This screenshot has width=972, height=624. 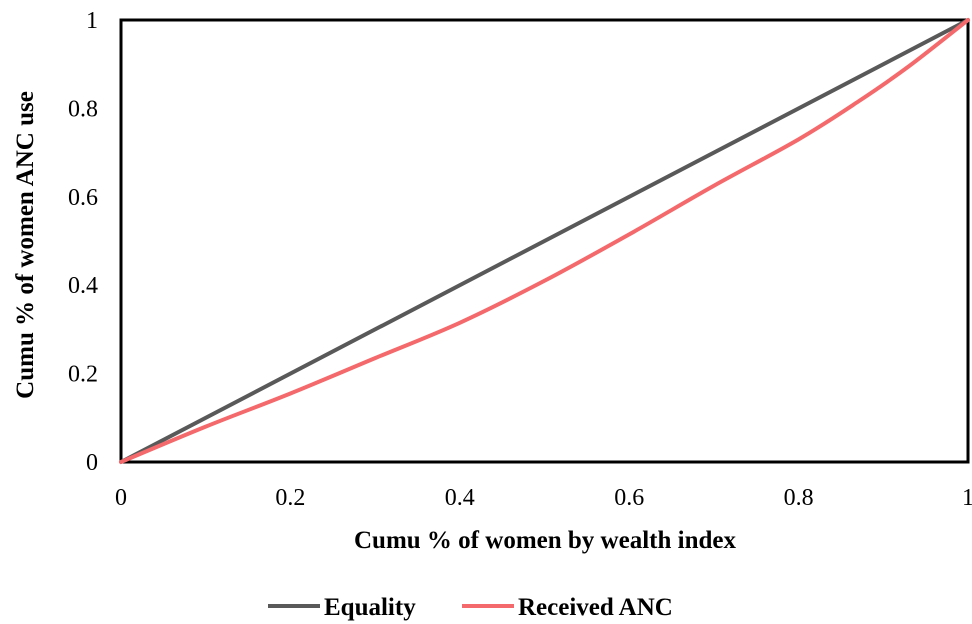 What do you see at coordinates (460, 498) in the screenshot?
I see `x-tick-label: 0.4` at bounding box center [460, 498].